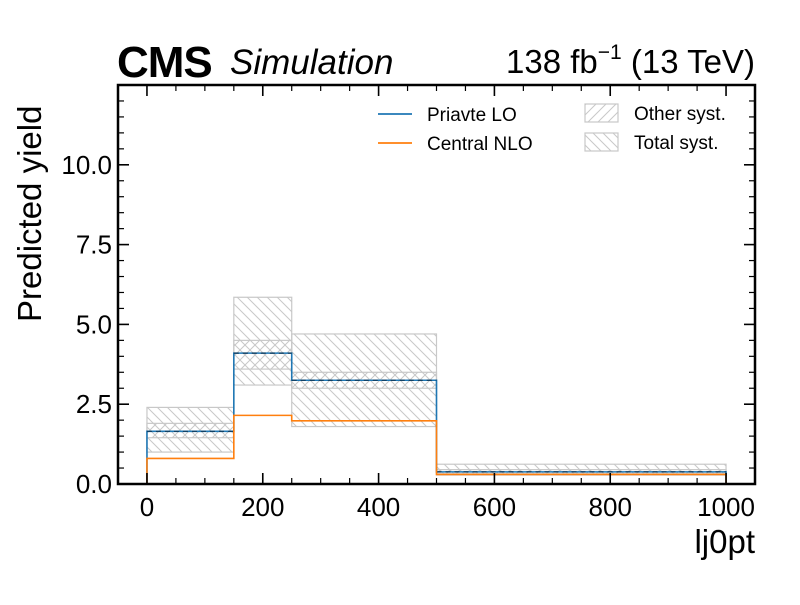  I want to click on y-tick-label: 0.0, so click(94, 484).